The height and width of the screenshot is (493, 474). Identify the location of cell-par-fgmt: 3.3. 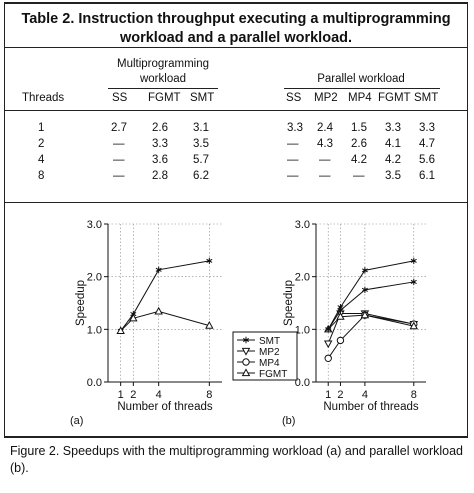
(393, 128).